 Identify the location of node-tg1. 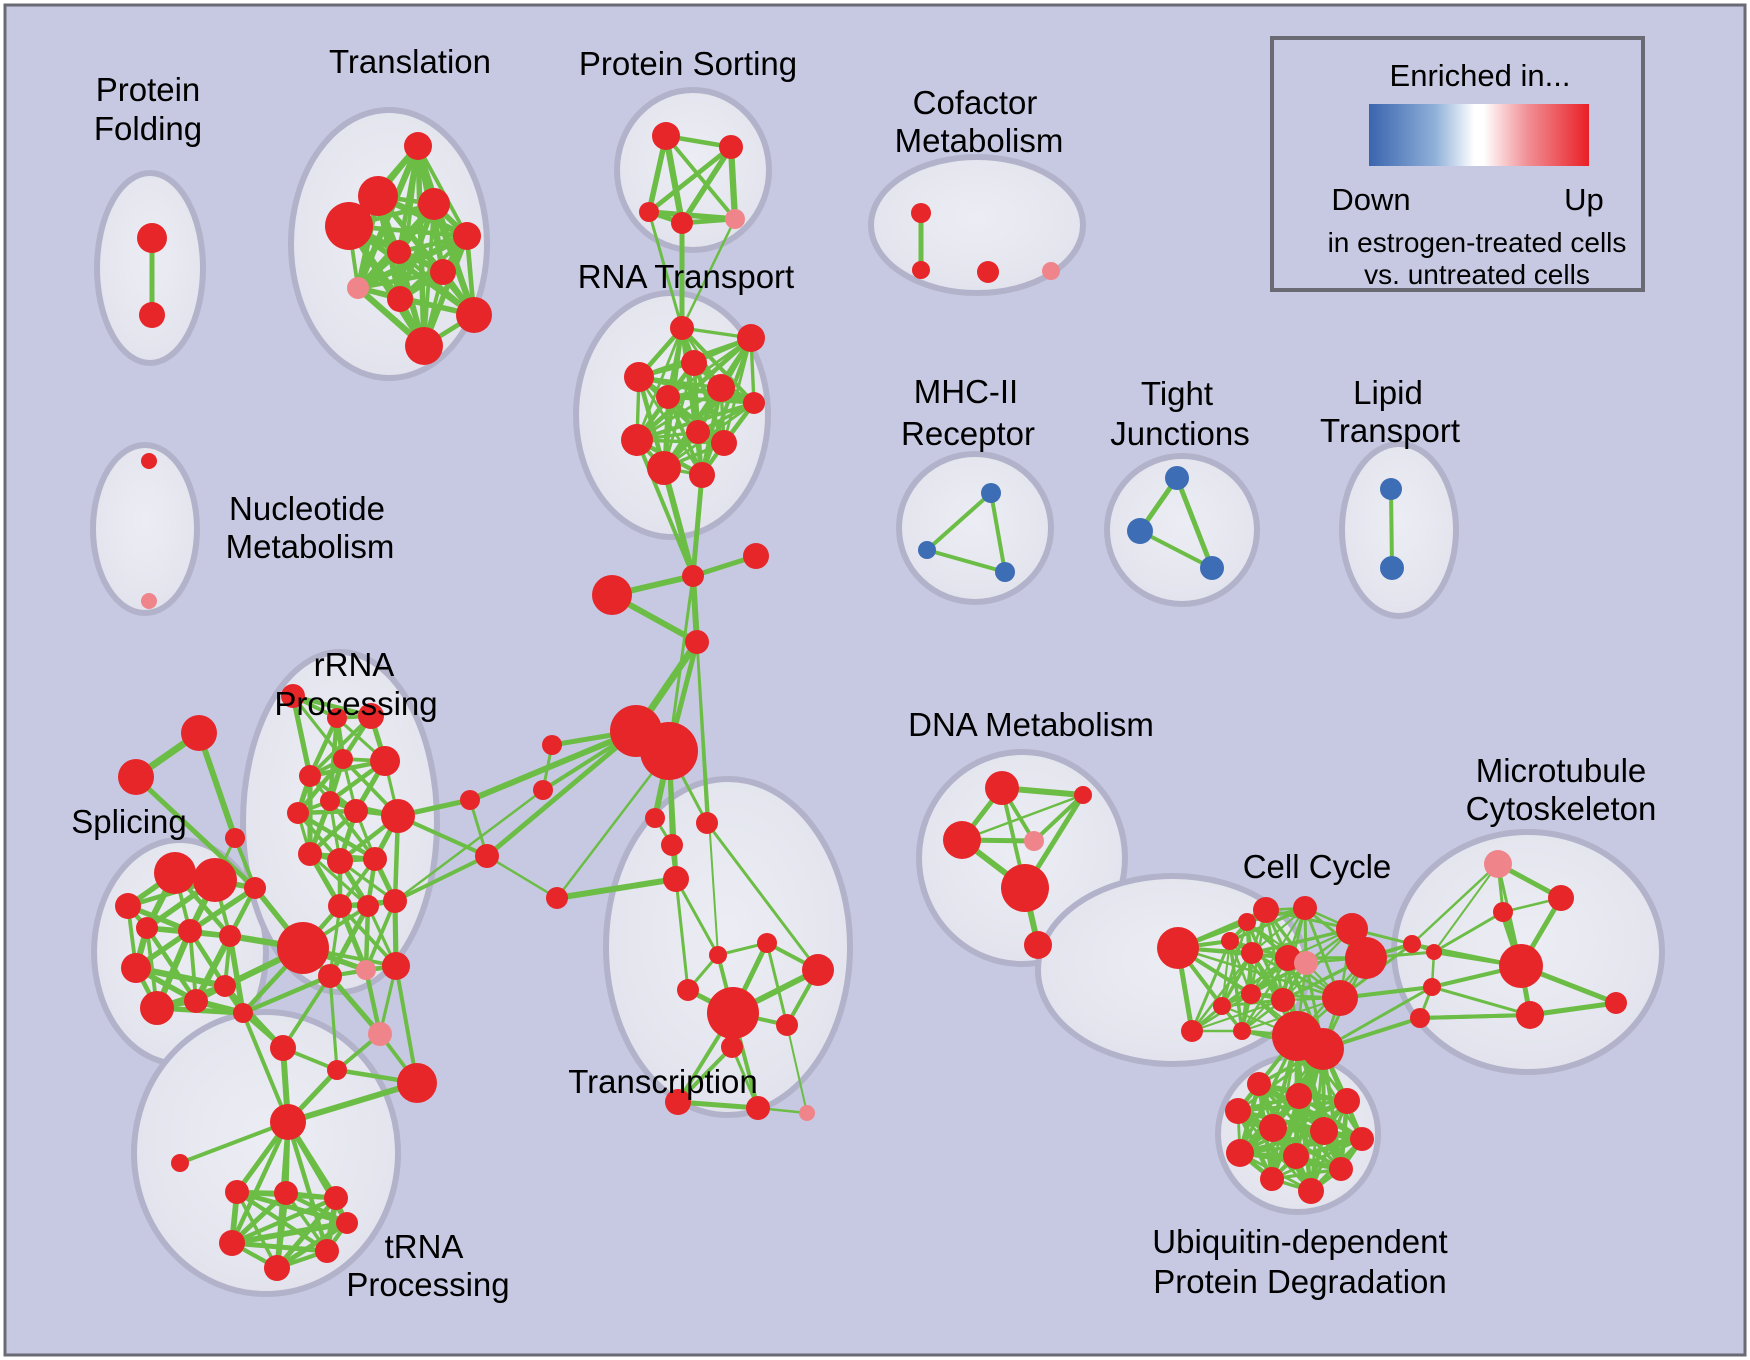
(237, 1192).